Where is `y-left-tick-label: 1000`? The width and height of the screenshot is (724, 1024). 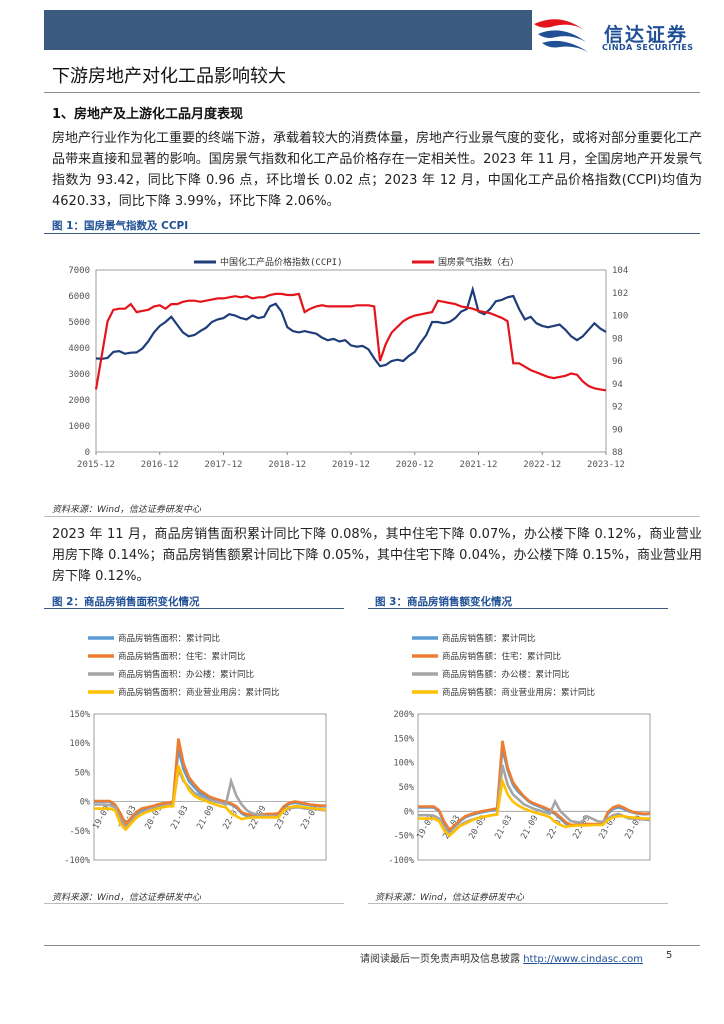 y-left-tick-label: 1000 is located at coordinates (79, 427).